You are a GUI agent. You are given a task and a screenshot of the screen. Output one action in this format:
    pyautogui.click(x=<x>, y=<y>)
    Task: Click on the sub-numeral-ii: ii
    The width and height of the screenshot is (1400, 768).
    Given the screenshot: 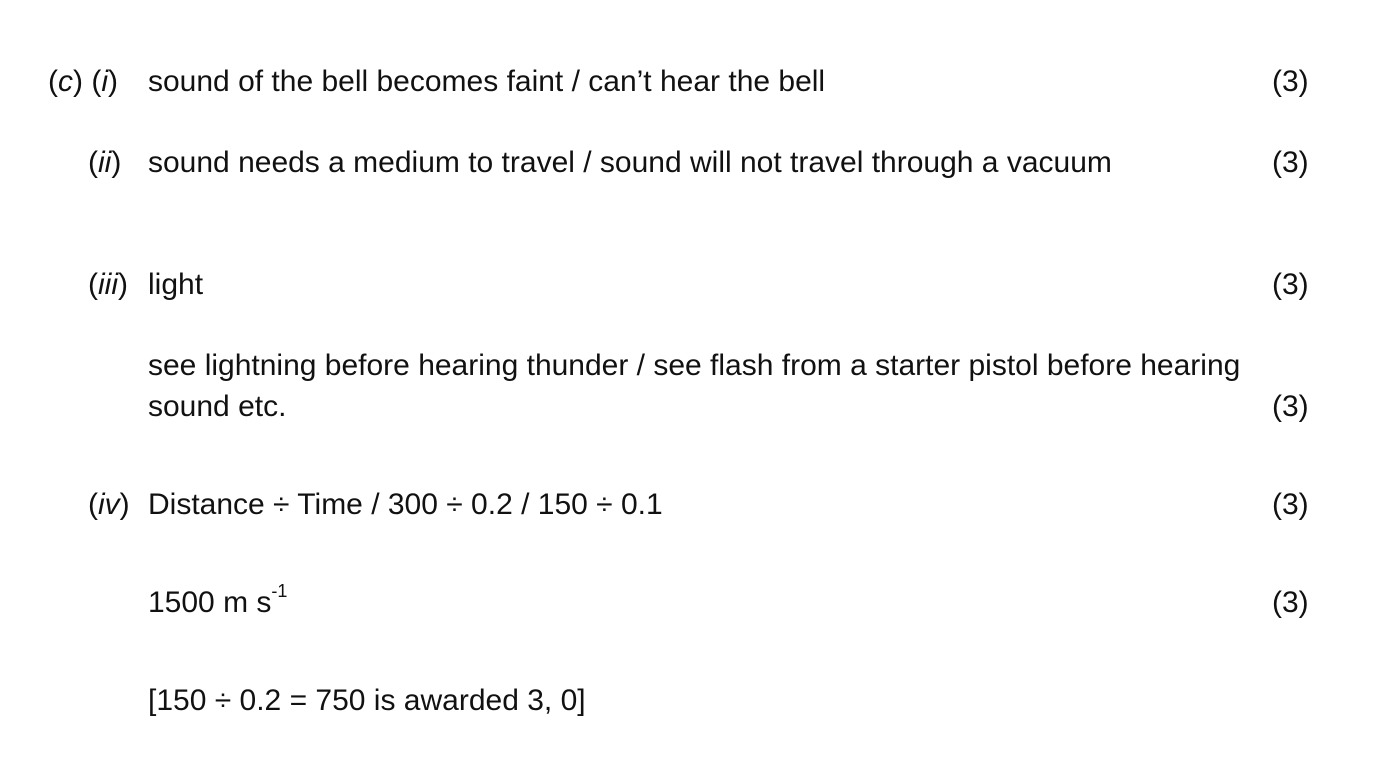 What is the action you would take?
    pyautogui.click(x=105, y=162)
    